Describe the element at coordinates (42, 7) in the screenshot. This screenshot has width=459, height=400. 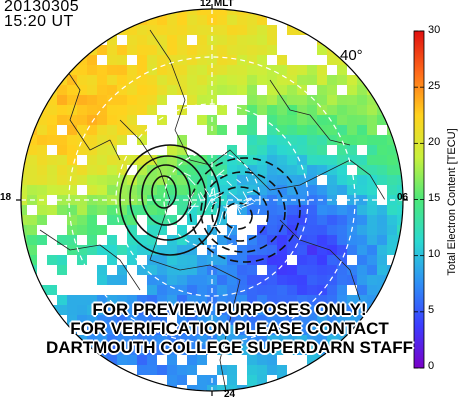
I see `date-label: 20130305` at that location.